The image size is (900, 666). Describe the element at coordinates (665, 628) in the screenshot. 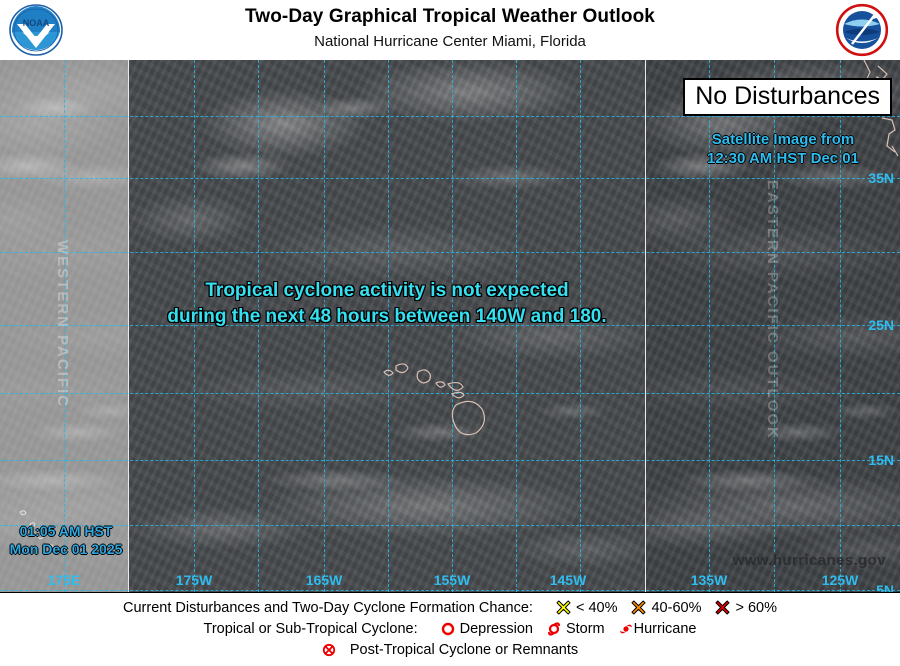

I see `legend-label: Hurricane` at that location.